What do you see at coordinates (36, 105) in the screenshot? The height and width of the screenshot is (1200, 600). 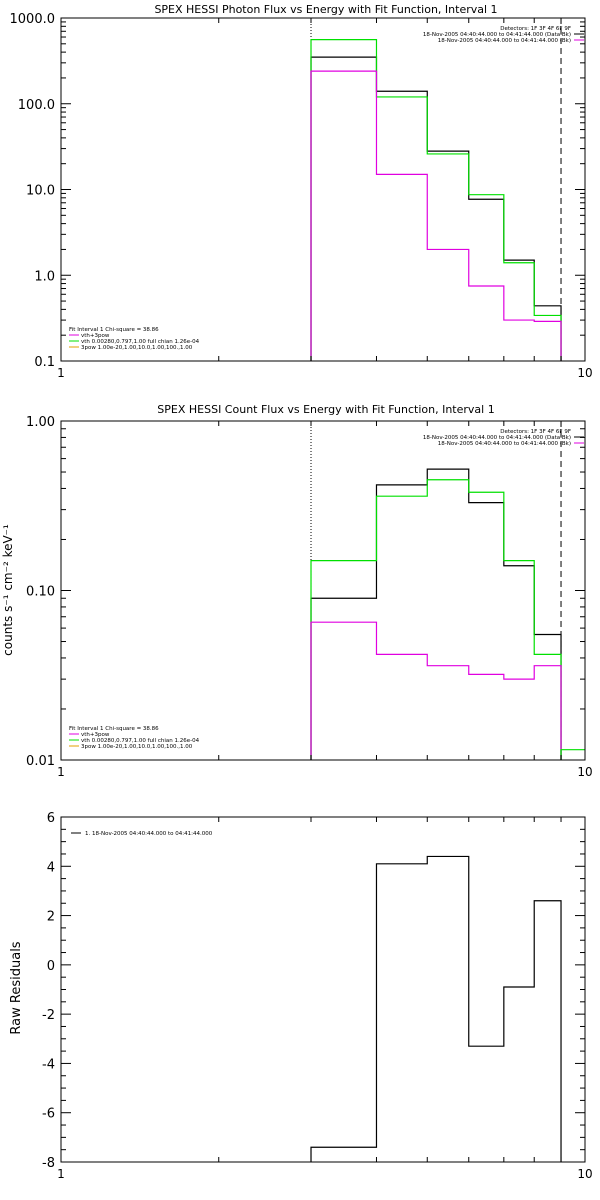 I see `y-tick-label: 100.0` at bounding box center [36, 105].